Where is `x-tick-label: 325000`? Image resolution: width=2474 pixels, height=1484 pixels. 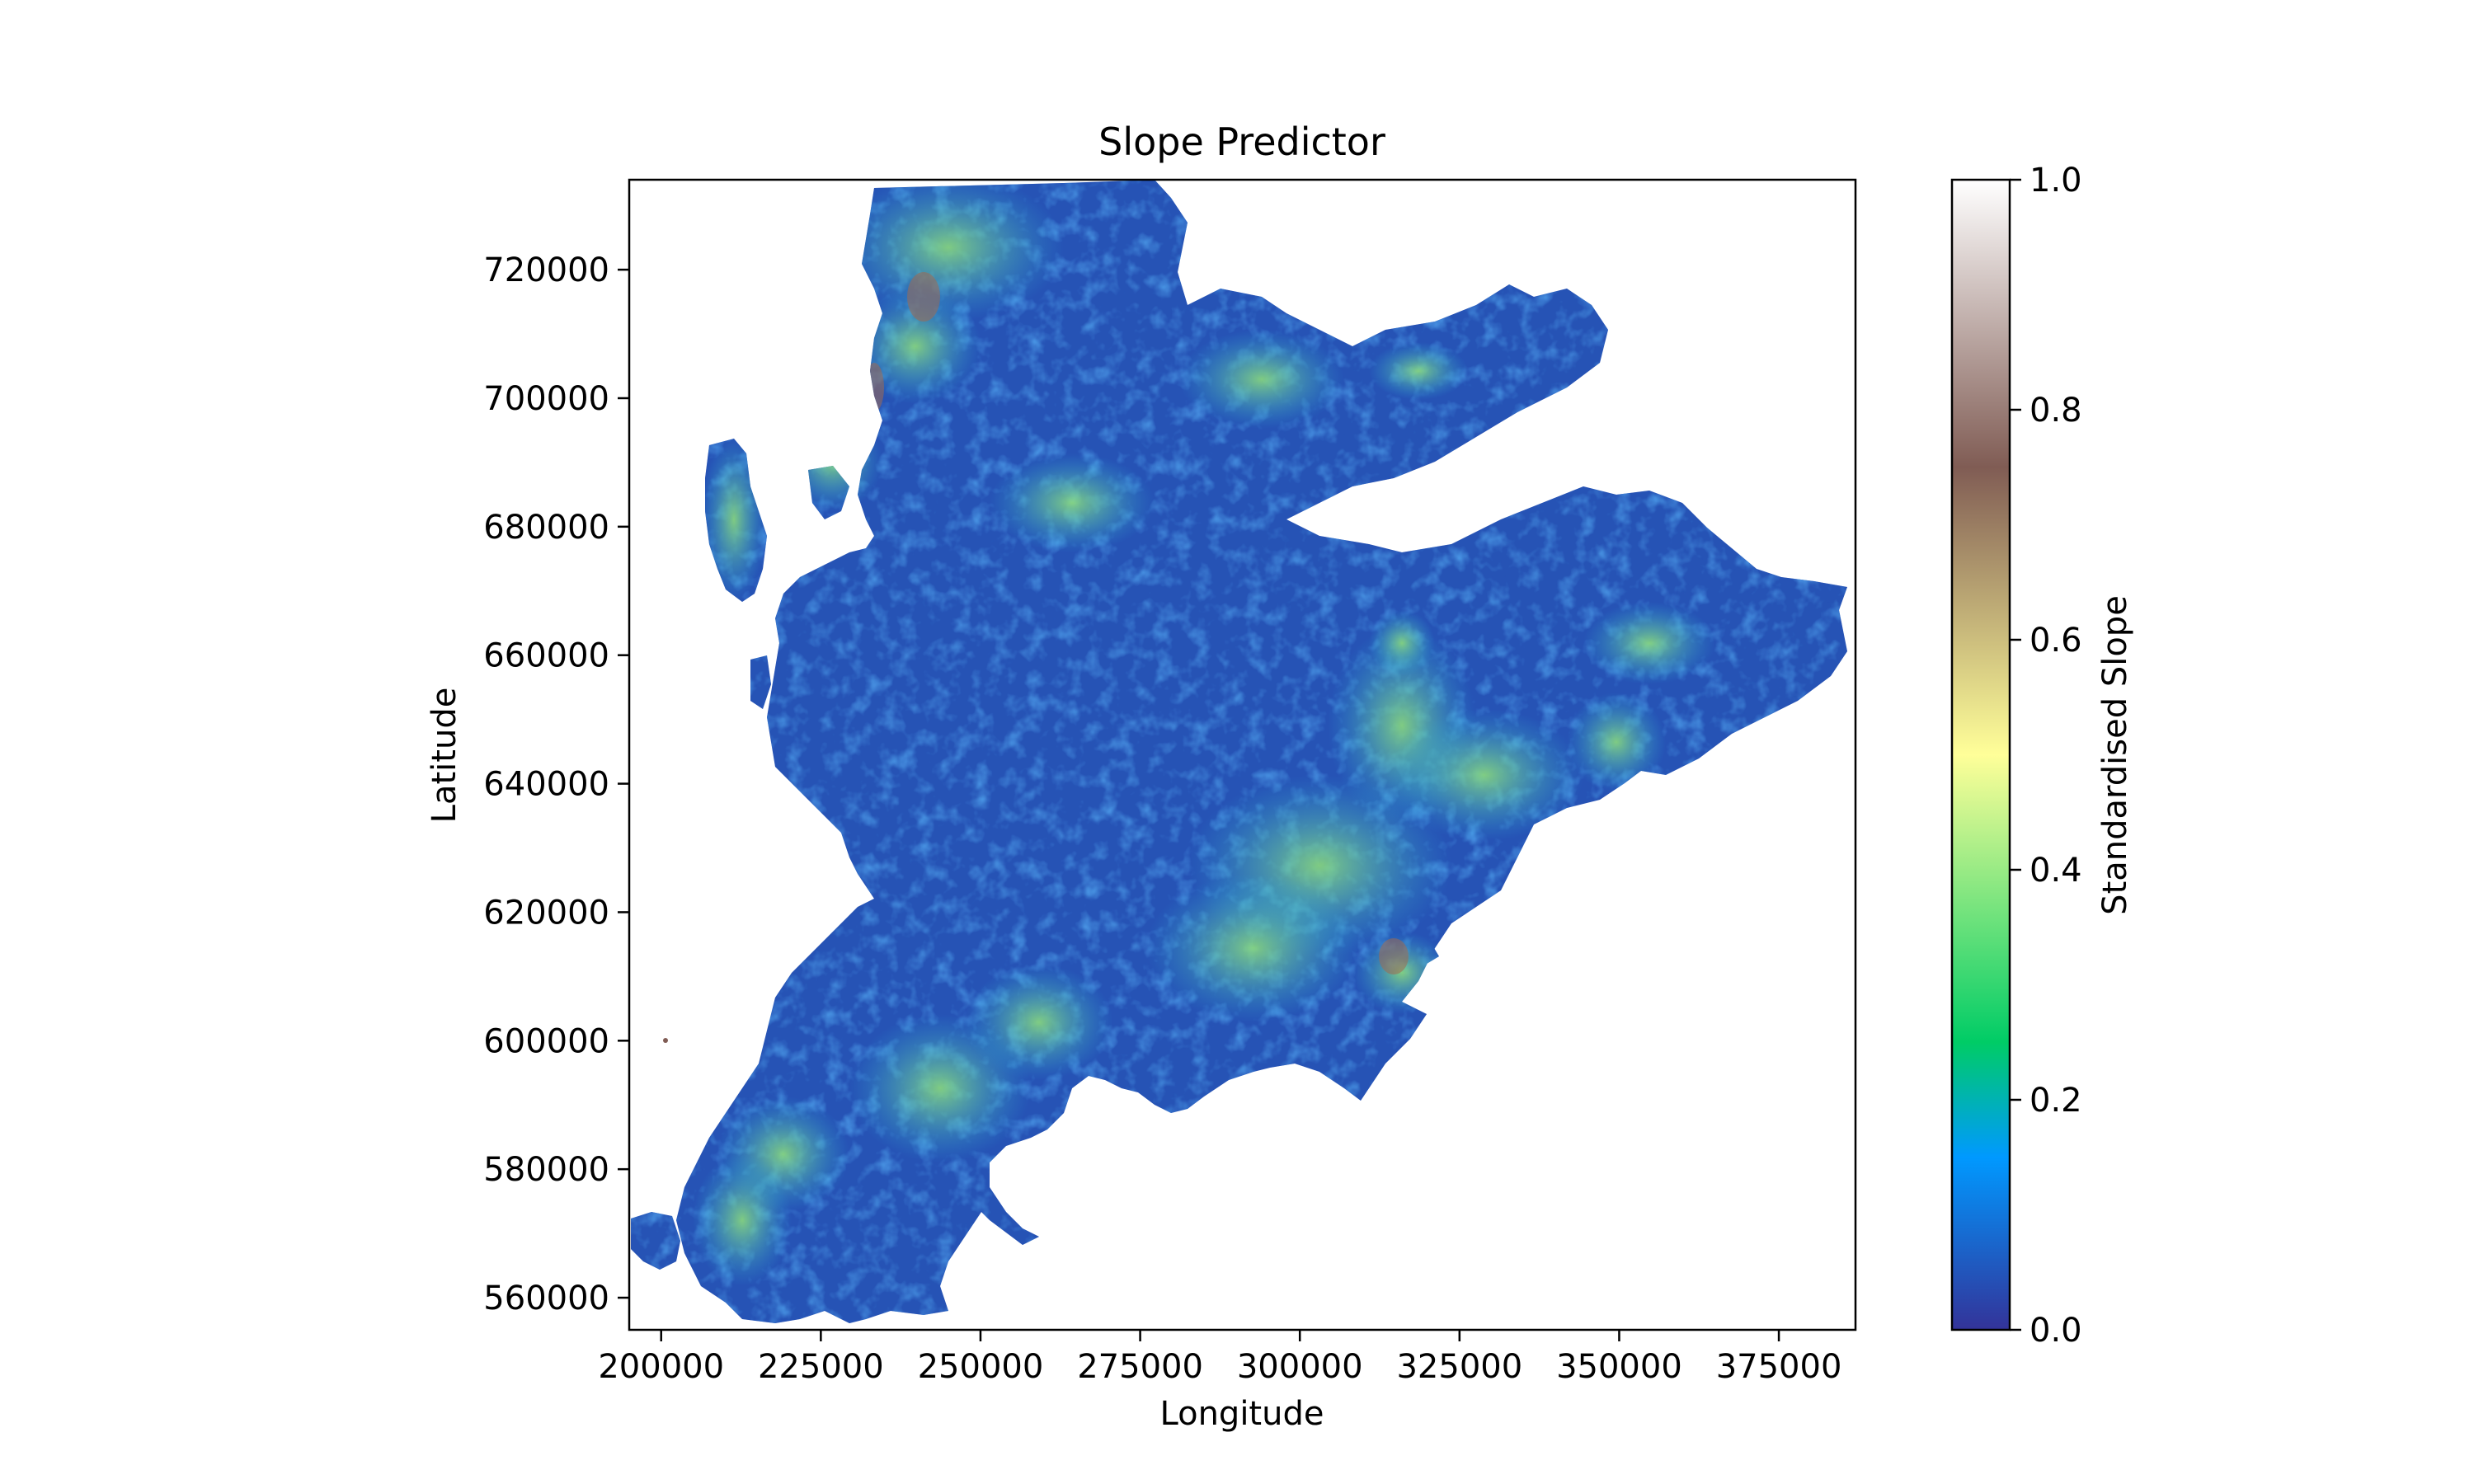
x-tick-label: 325000 is located at coordinates (1459, 1367).